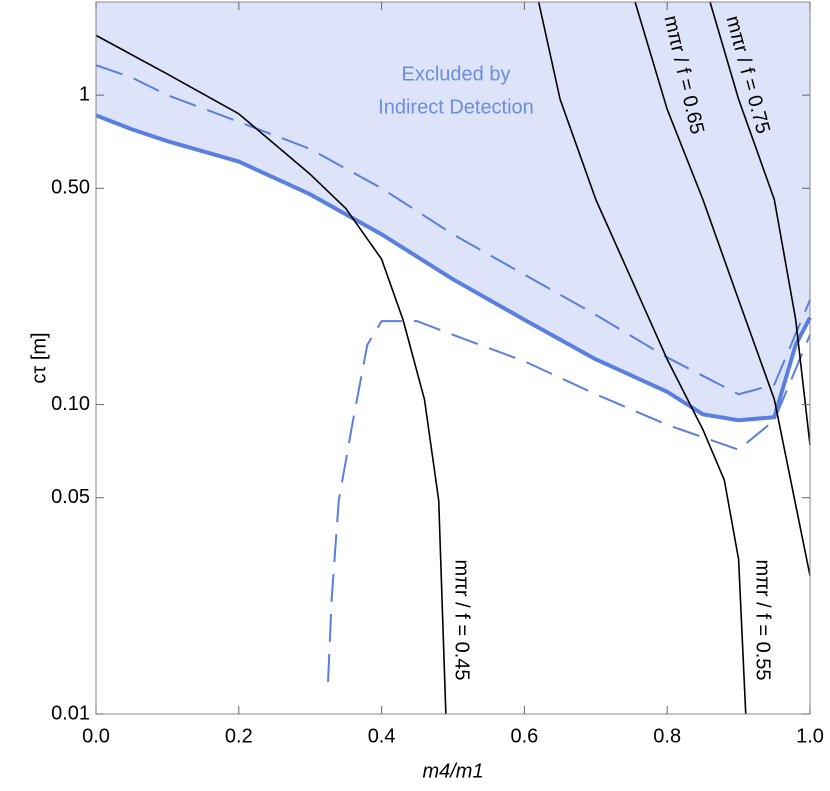  I want to click on series-line, so click(760, 223).